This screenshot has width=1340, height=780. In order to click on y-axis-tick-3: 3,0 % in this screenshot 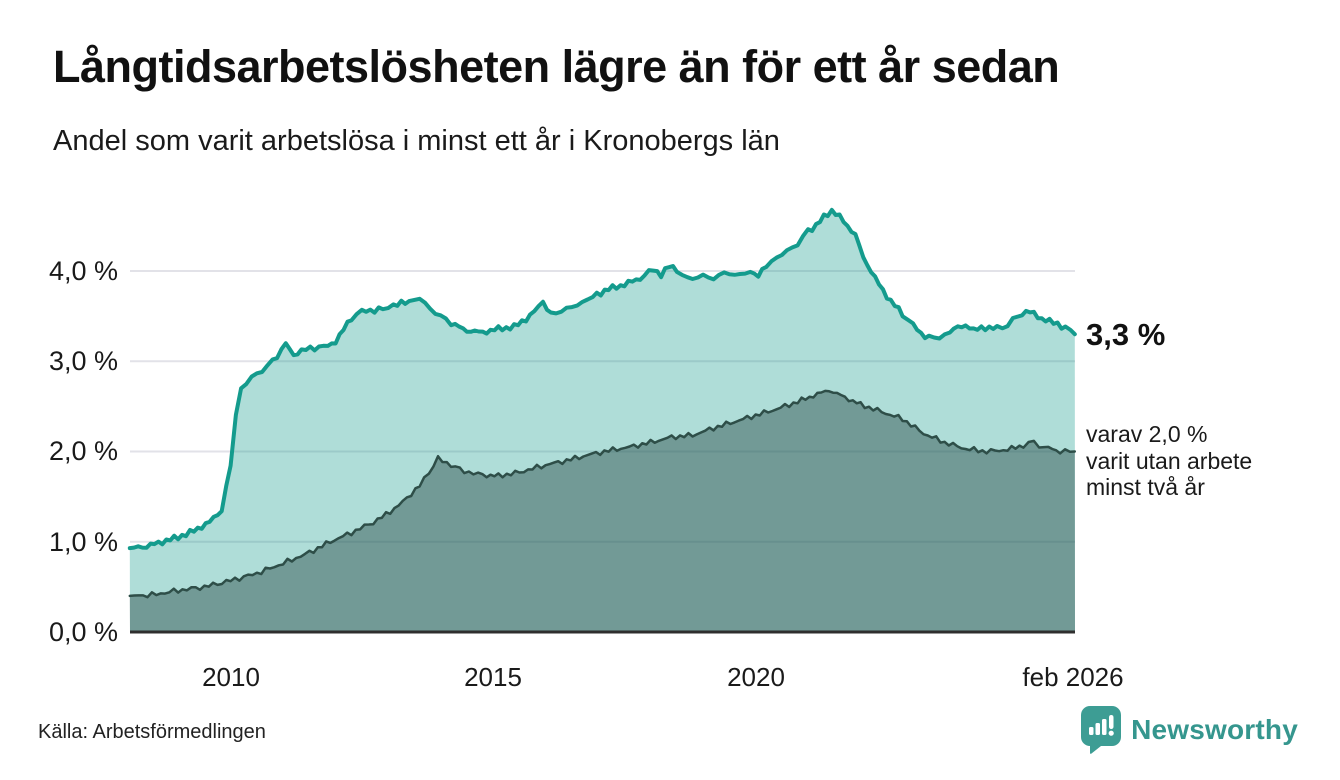, I will do `click(83, 361)`.